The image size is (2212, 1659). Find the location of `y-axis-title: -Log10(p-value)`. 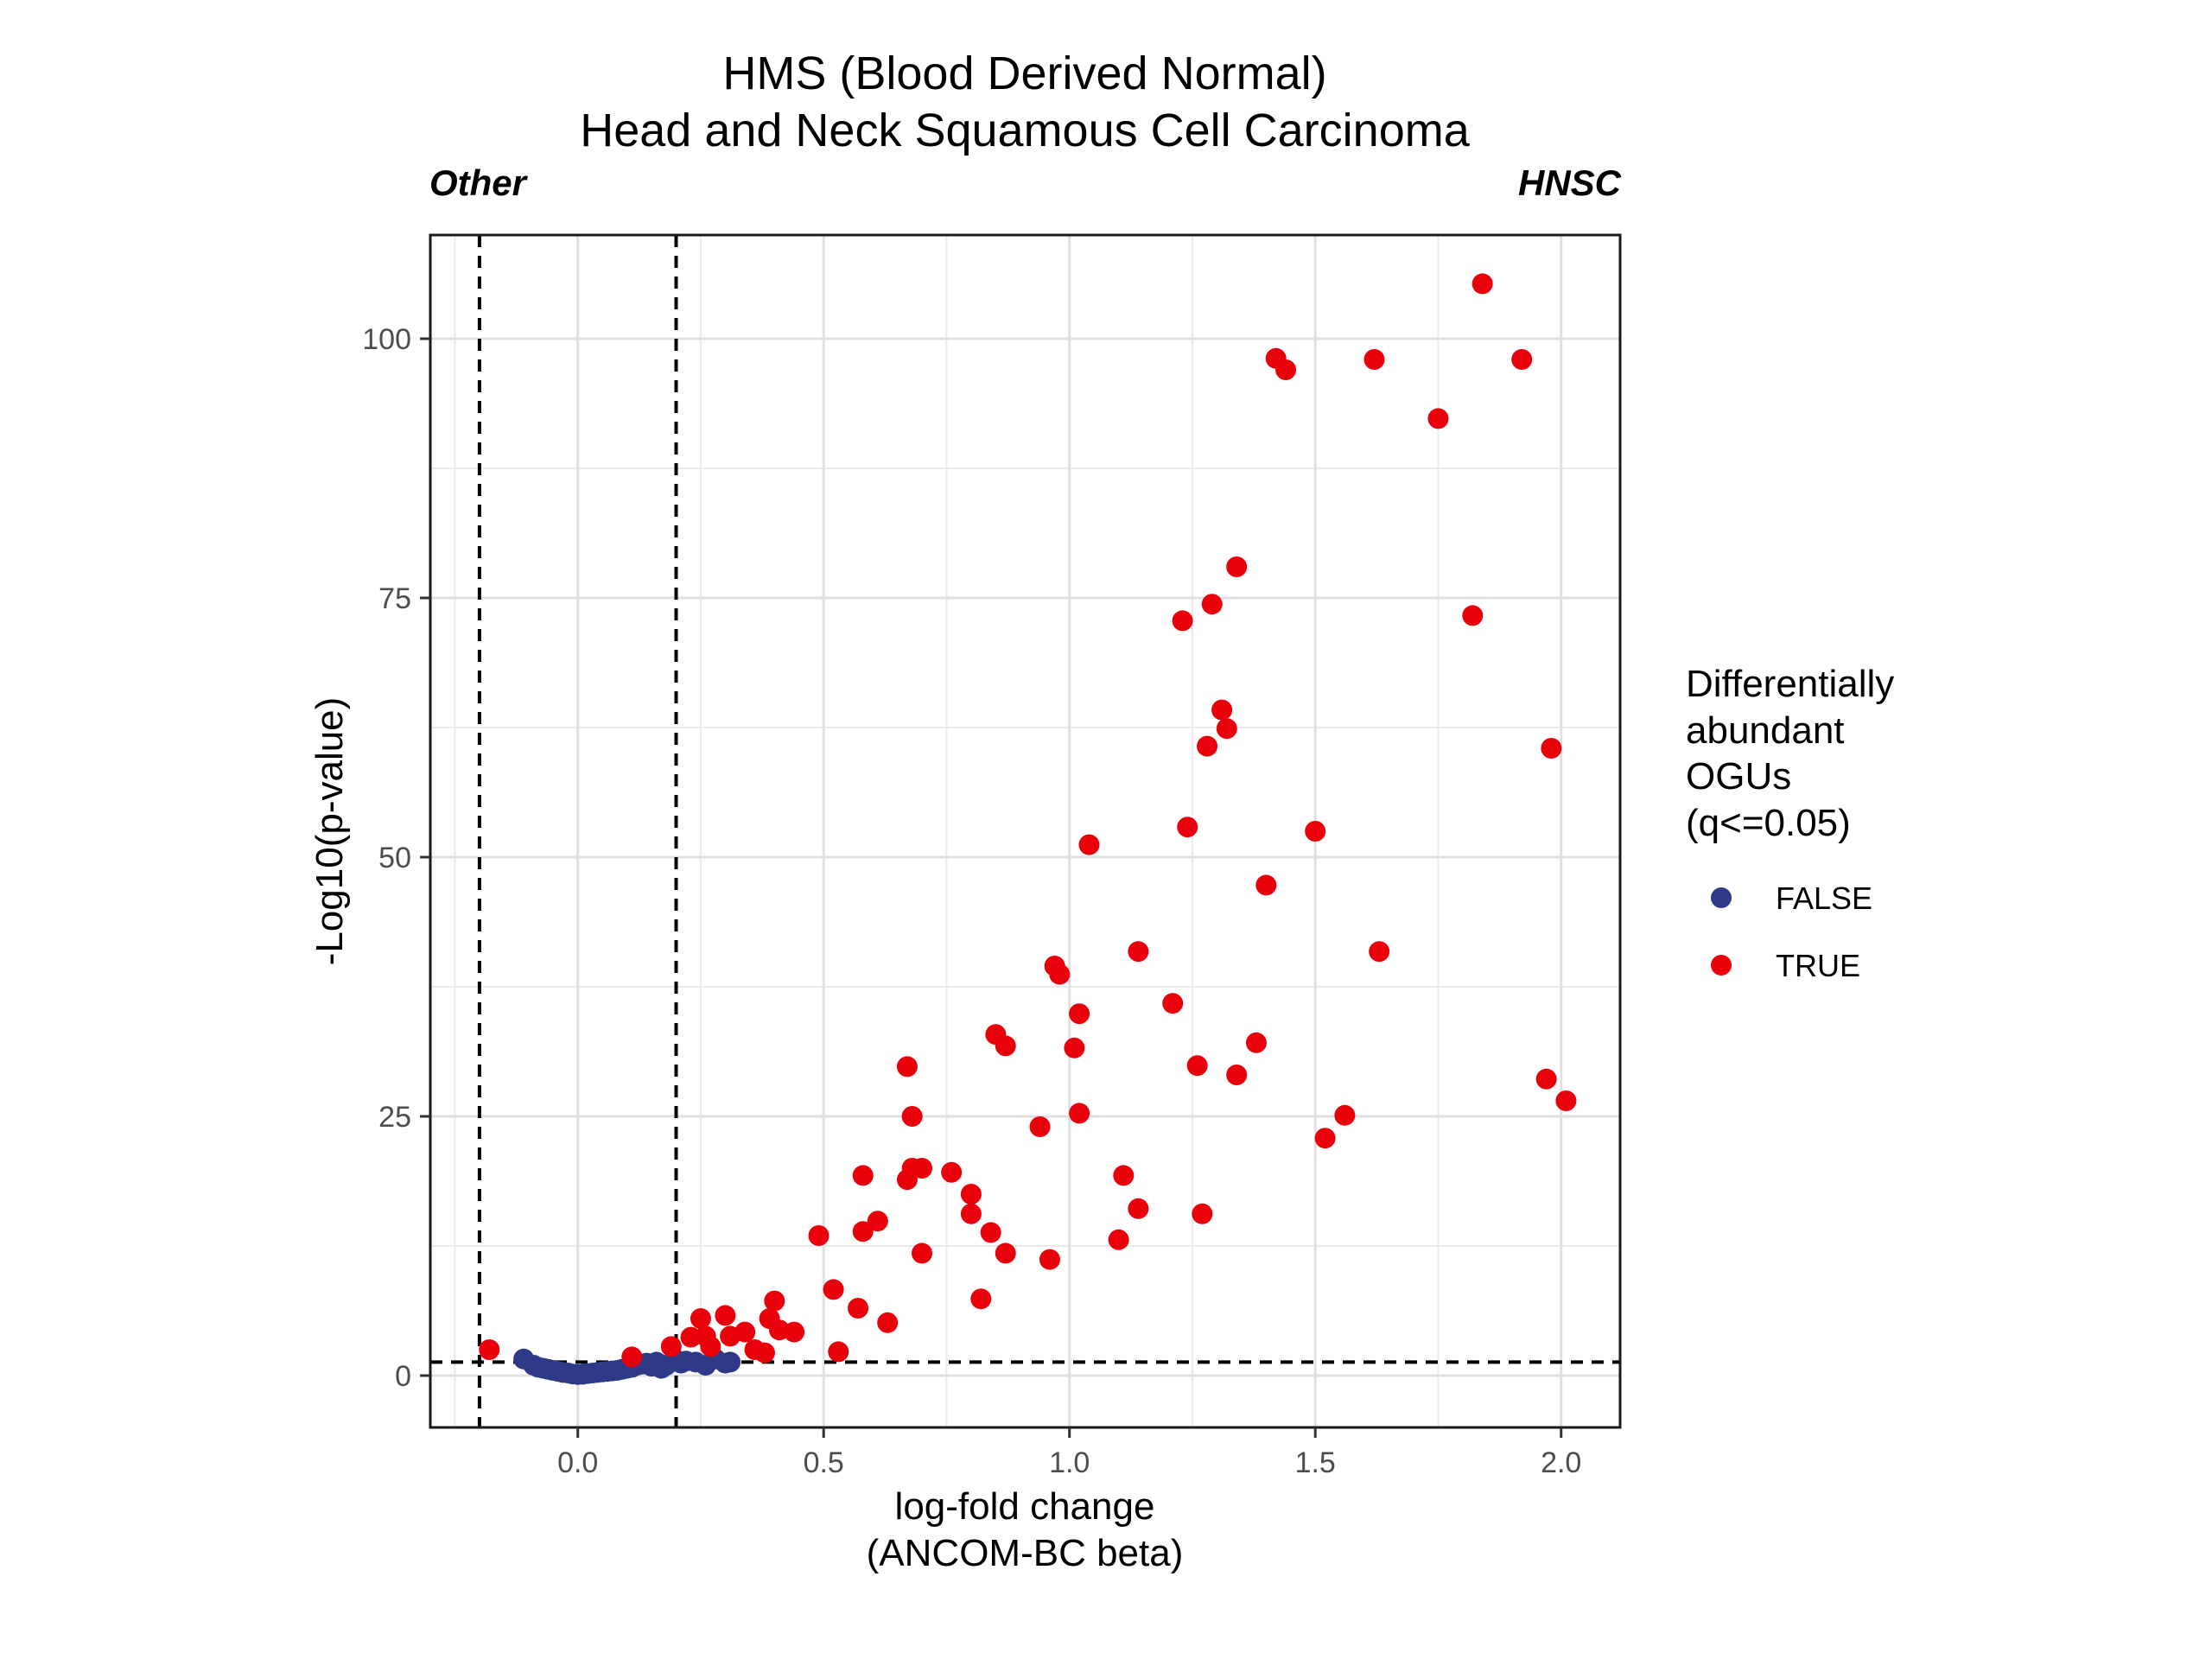

y-axis-title: -Log10(p-value) is located at coordinates (329, 831).